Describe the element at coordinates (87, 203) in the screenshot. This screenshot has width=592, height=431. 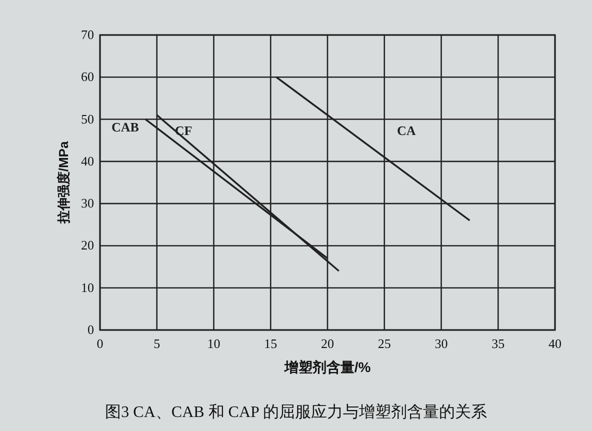
I see `y-tick-label: 30` at that location.